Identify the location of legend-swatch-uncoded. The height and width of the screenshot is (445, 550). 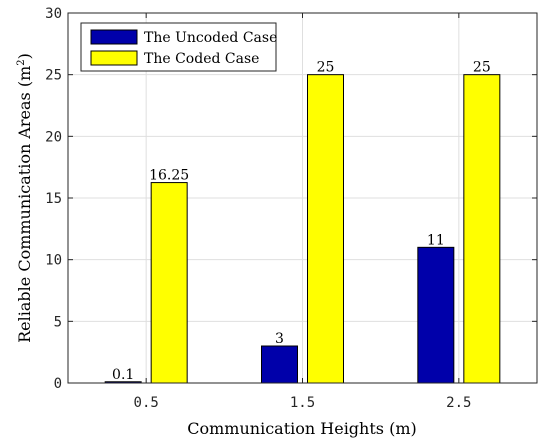
(114, 37).